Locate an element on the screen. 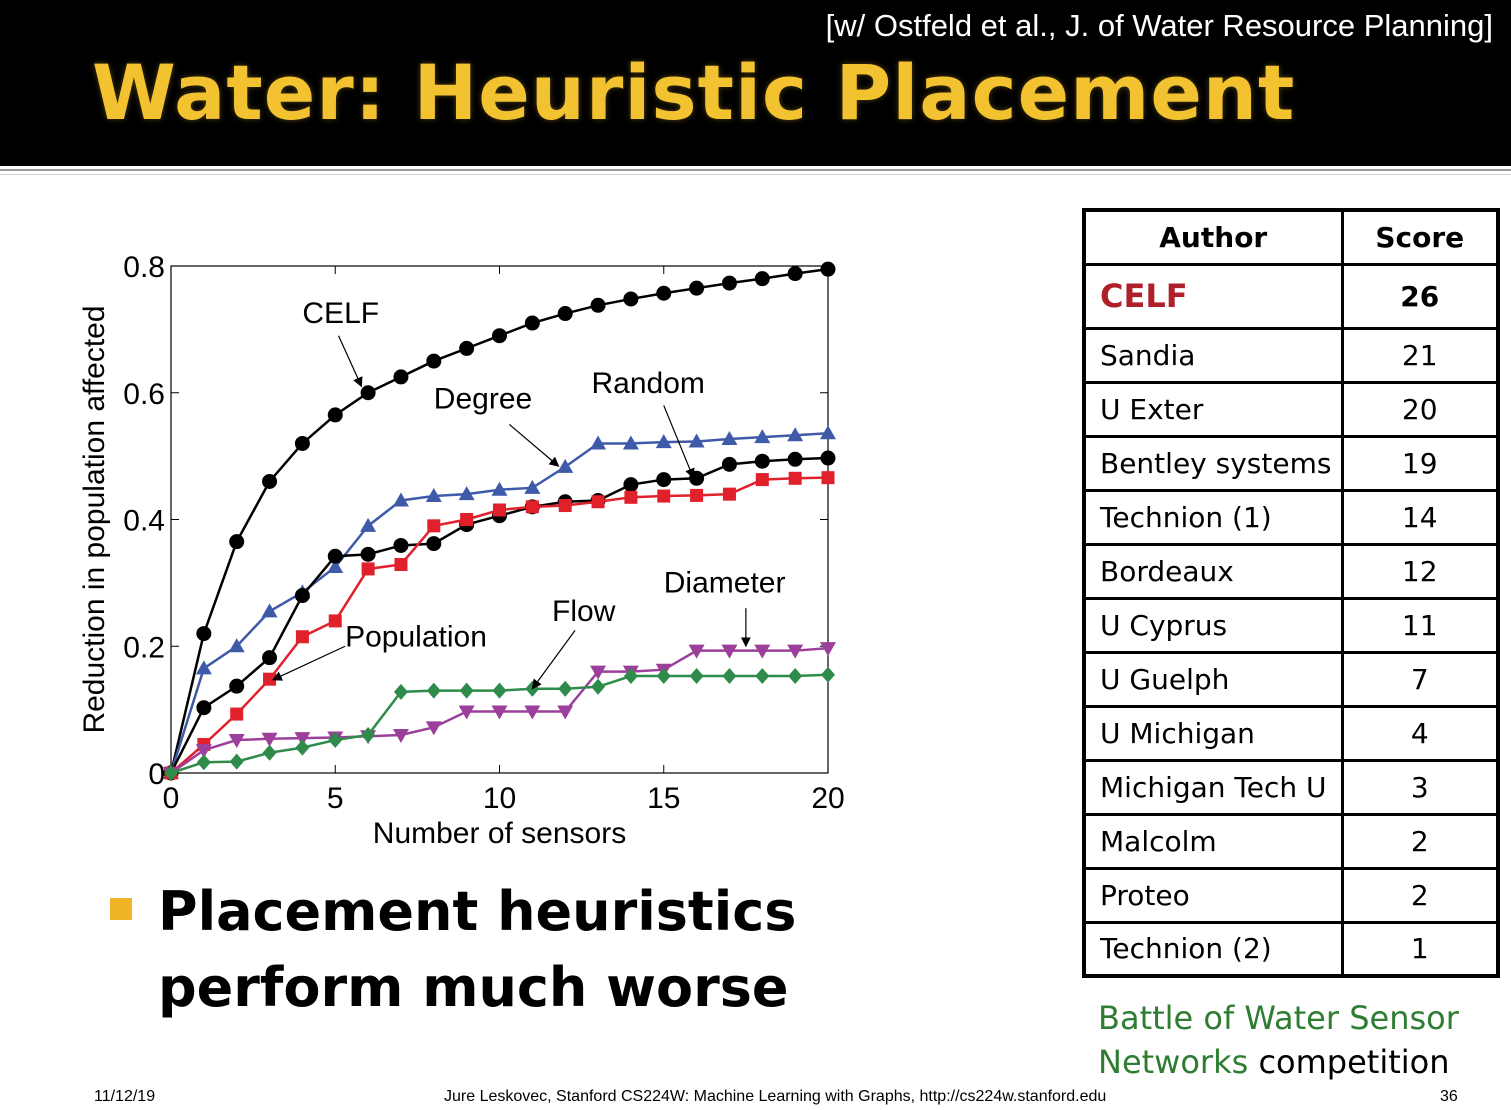  author-cell: Bordeaux is located at coordinates (1213, 571).